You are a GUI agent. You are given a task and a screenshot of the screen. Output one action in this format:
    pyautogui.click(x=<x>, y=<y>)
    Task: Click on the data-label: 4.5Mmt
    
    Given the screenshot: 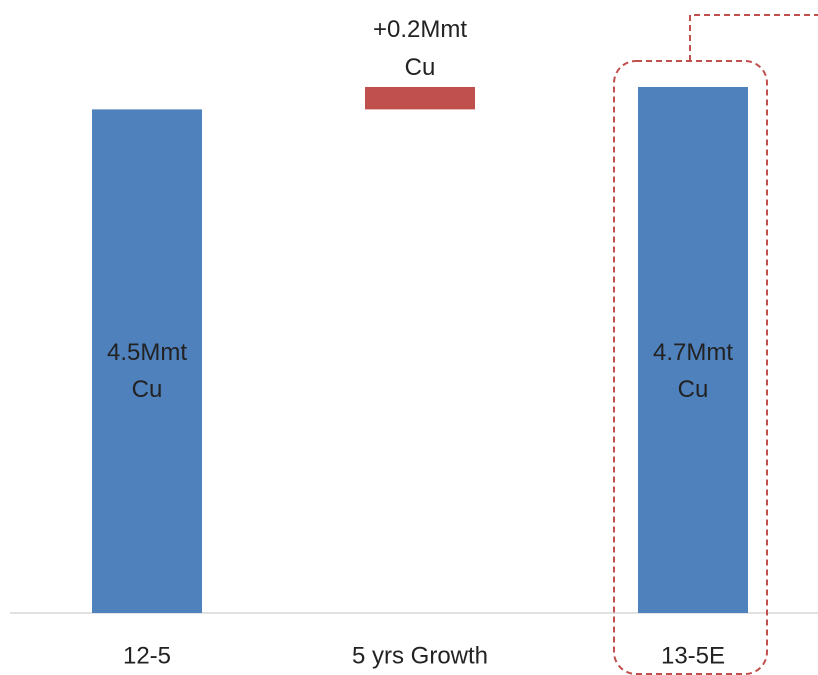 What is the action you would take?
    pyautogui.click(x=147, y=352)
    